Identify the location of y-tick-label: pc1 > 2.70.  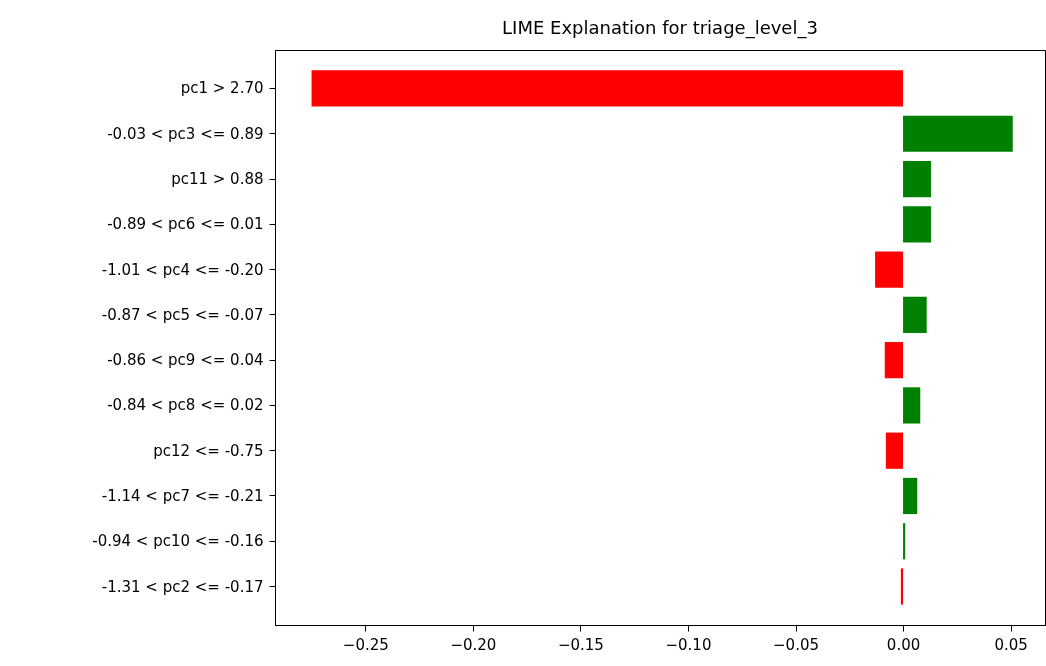
(222, 88).